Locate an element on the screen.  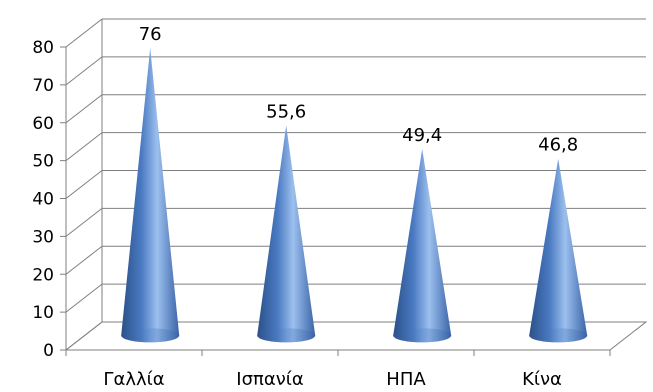
y-tick-label: 50 is located at coordinates (43, 162).